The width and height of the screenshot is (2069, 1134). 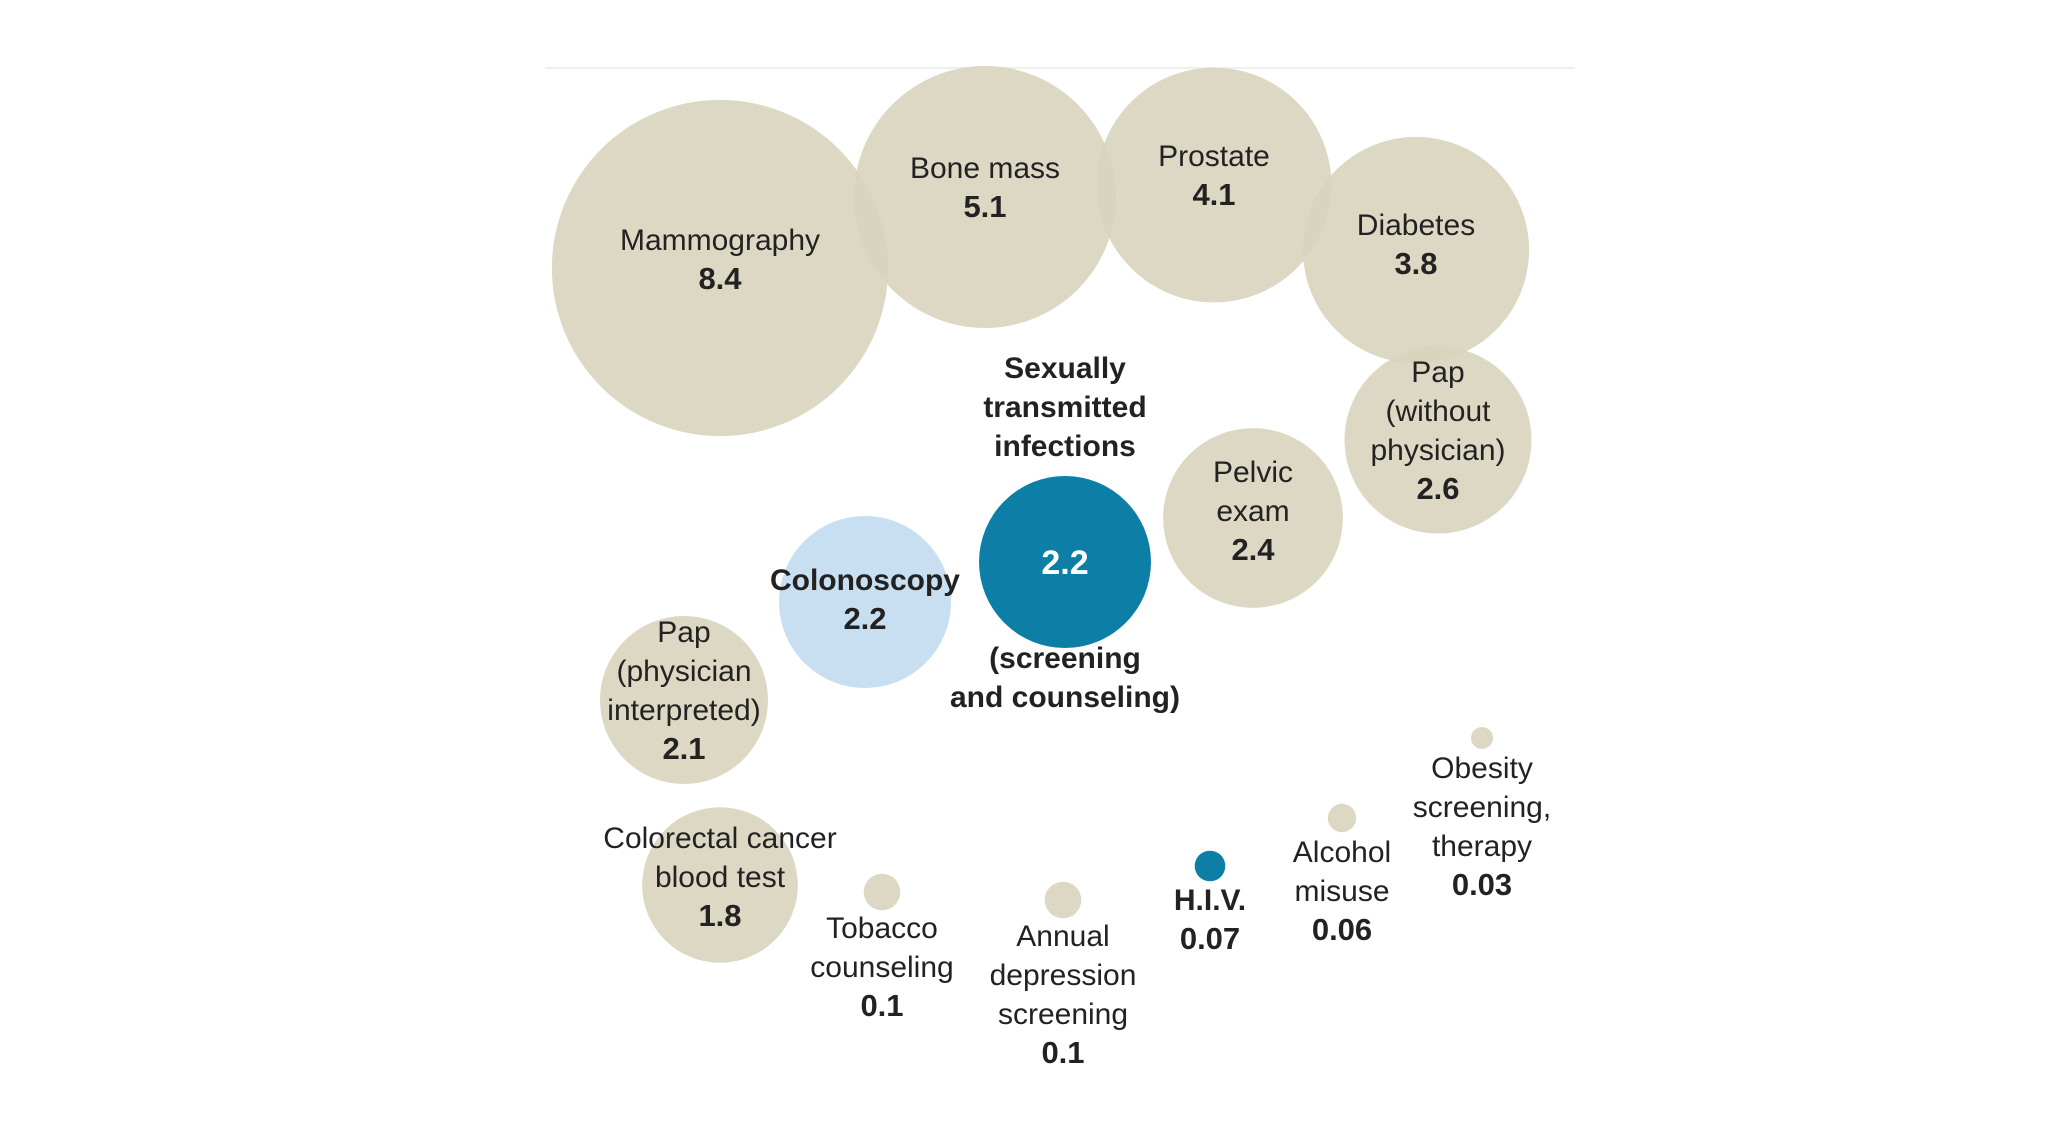 I want to click on bubble-value: 2.6, so click(x=1437, y=488).